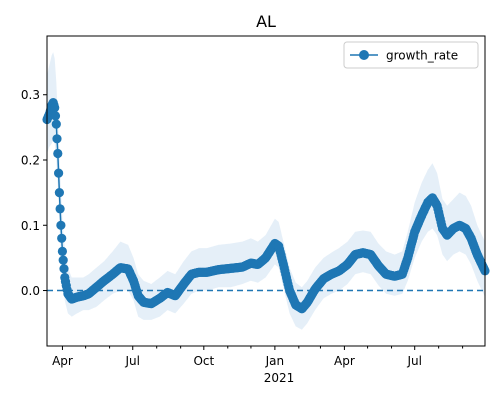 This screenshot has width=500, height=400. What do you see at coordinates (30, 161) in the screenshot?
I see `y-tick-label: 0.2` at bounding box center [30, 161].